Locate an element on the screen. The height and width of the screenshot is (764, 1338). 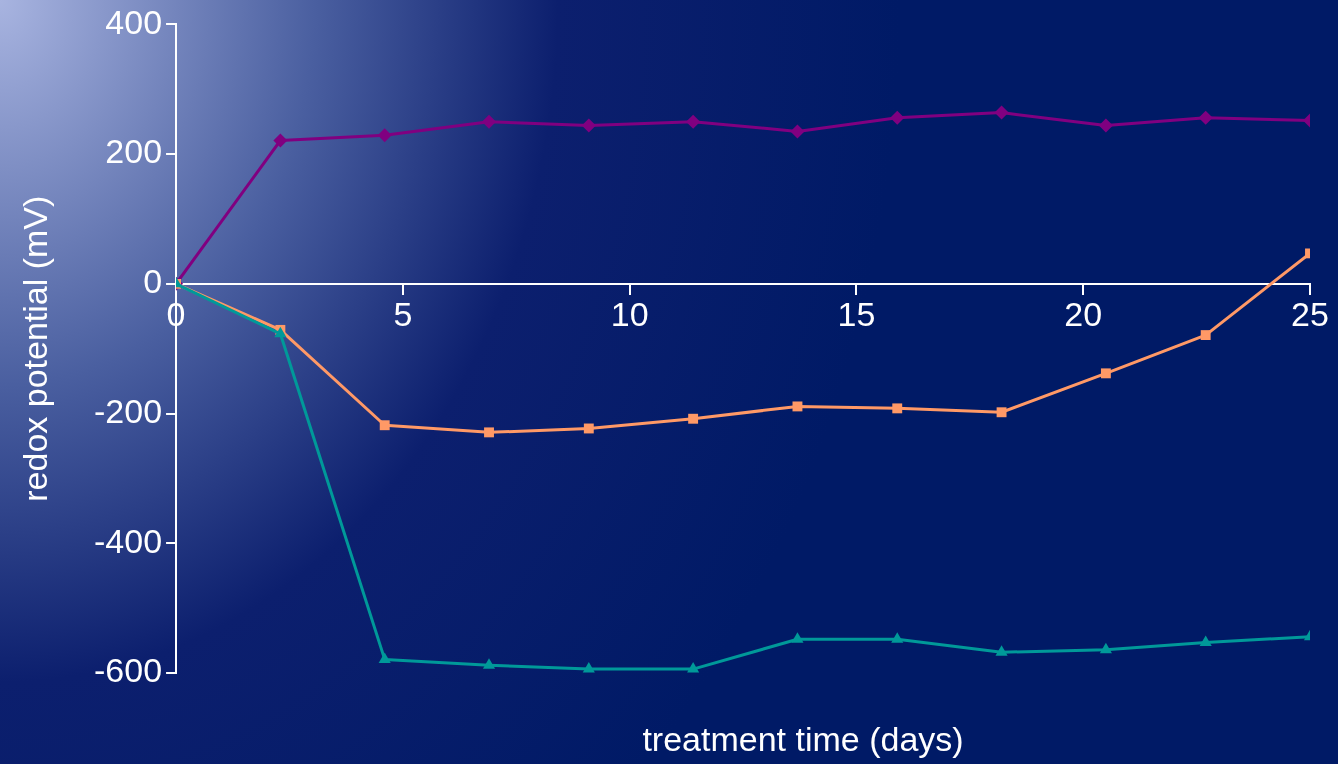
y-tick-label: 400 is located at coordinates (134, 21).